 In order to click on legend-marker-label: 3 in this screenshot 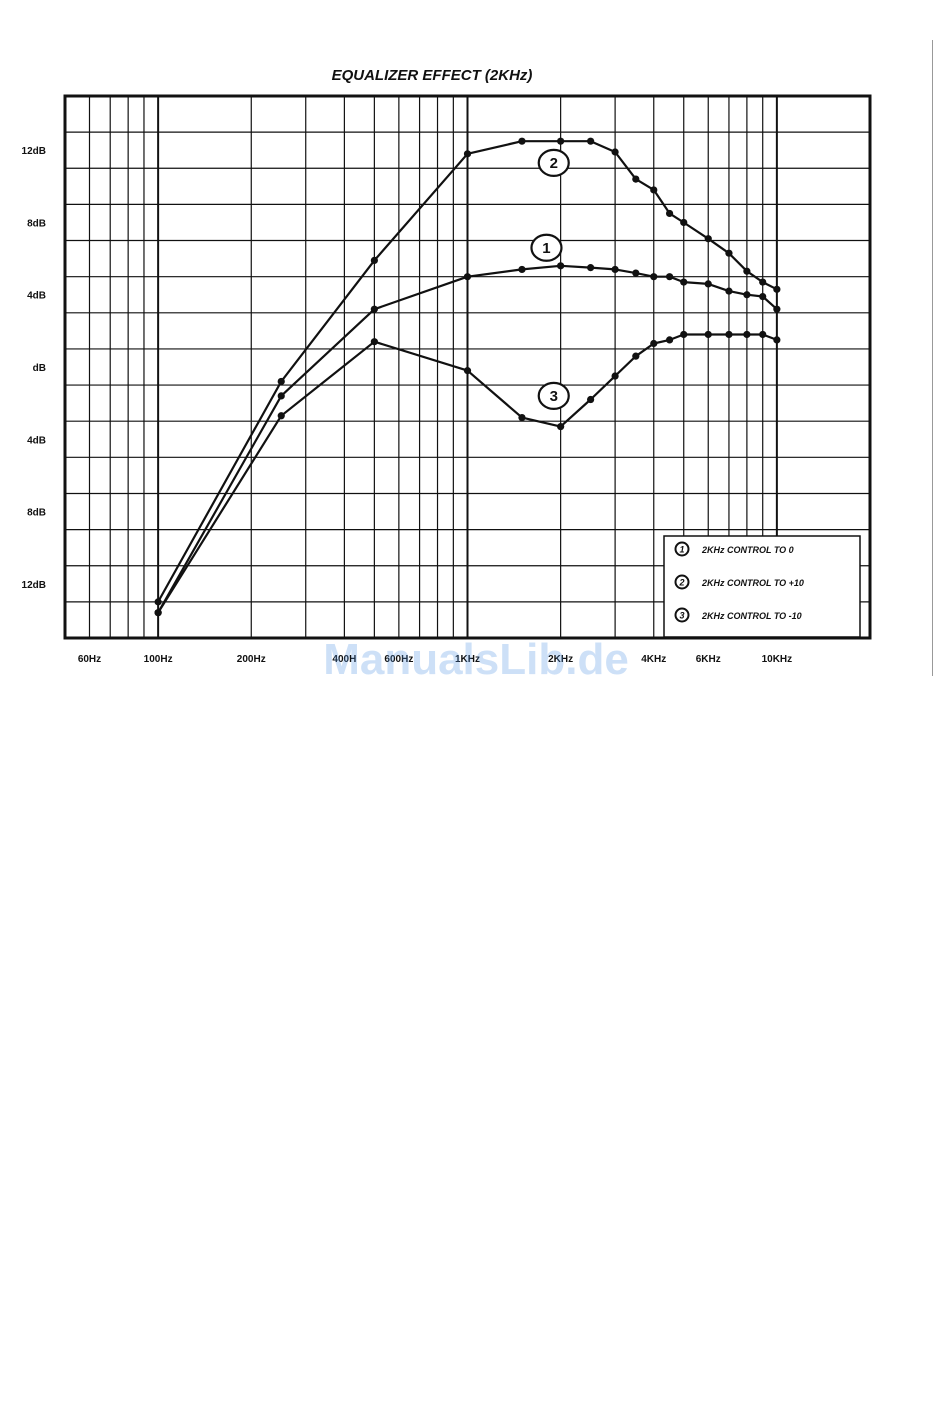, I will do `click(681, 616)`.